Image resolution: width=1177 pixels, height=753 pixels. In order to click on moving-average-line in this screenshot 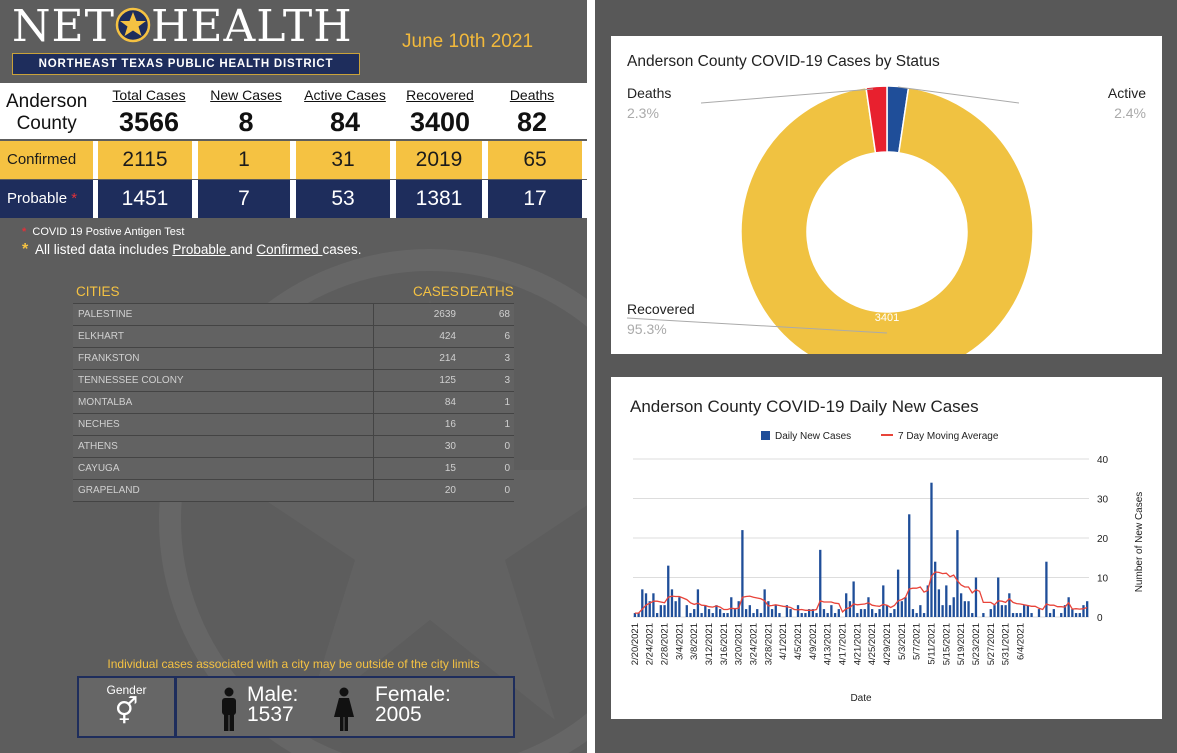, I will do `click(861, 592)`.